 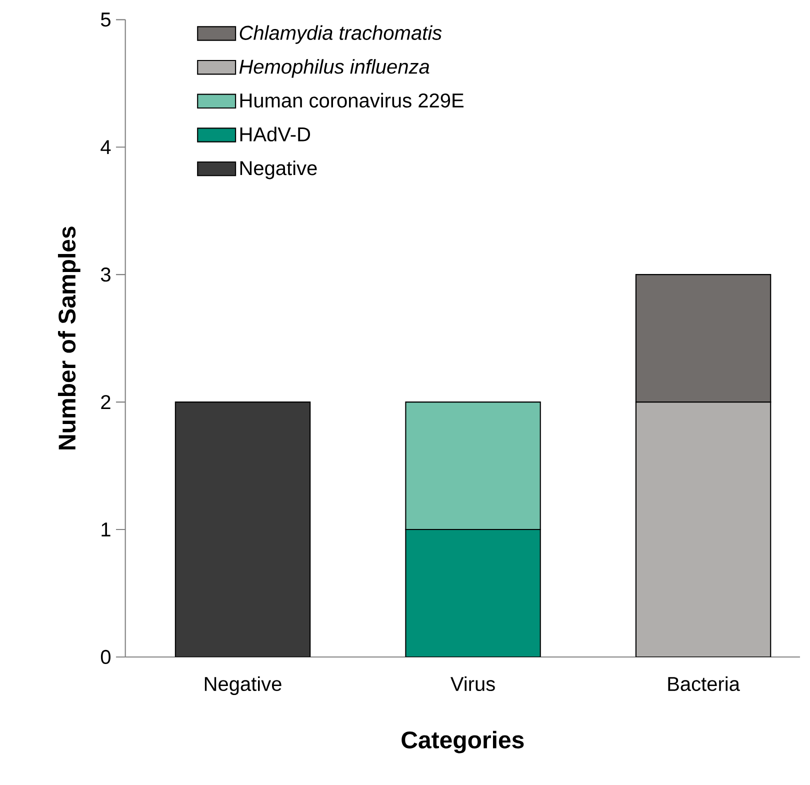 What do you see at coordinates (334, 68) in the screenshot?
I see `legend-label: Hemophilus influenza` at bounding box center [334, 68].